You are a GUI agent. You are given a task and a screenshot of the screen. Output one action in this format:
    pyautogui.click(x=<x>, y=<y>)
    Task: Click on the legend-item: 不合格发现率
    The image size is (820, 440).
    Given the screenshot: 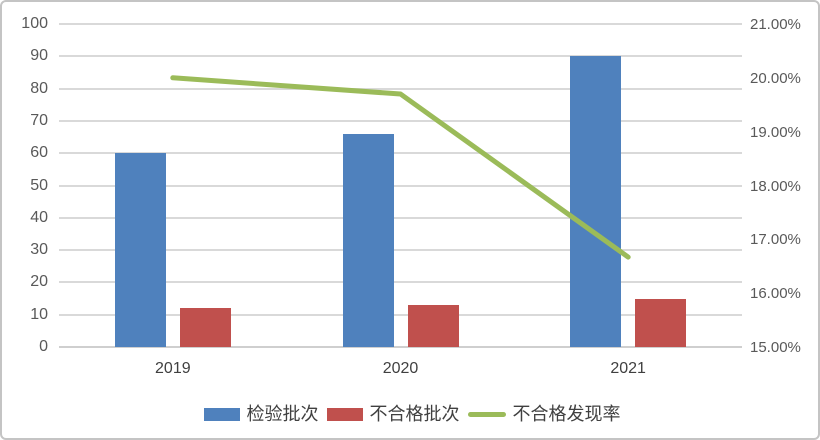 What is the action you would take?
    pyautogui.click(x=544, y=414)
    